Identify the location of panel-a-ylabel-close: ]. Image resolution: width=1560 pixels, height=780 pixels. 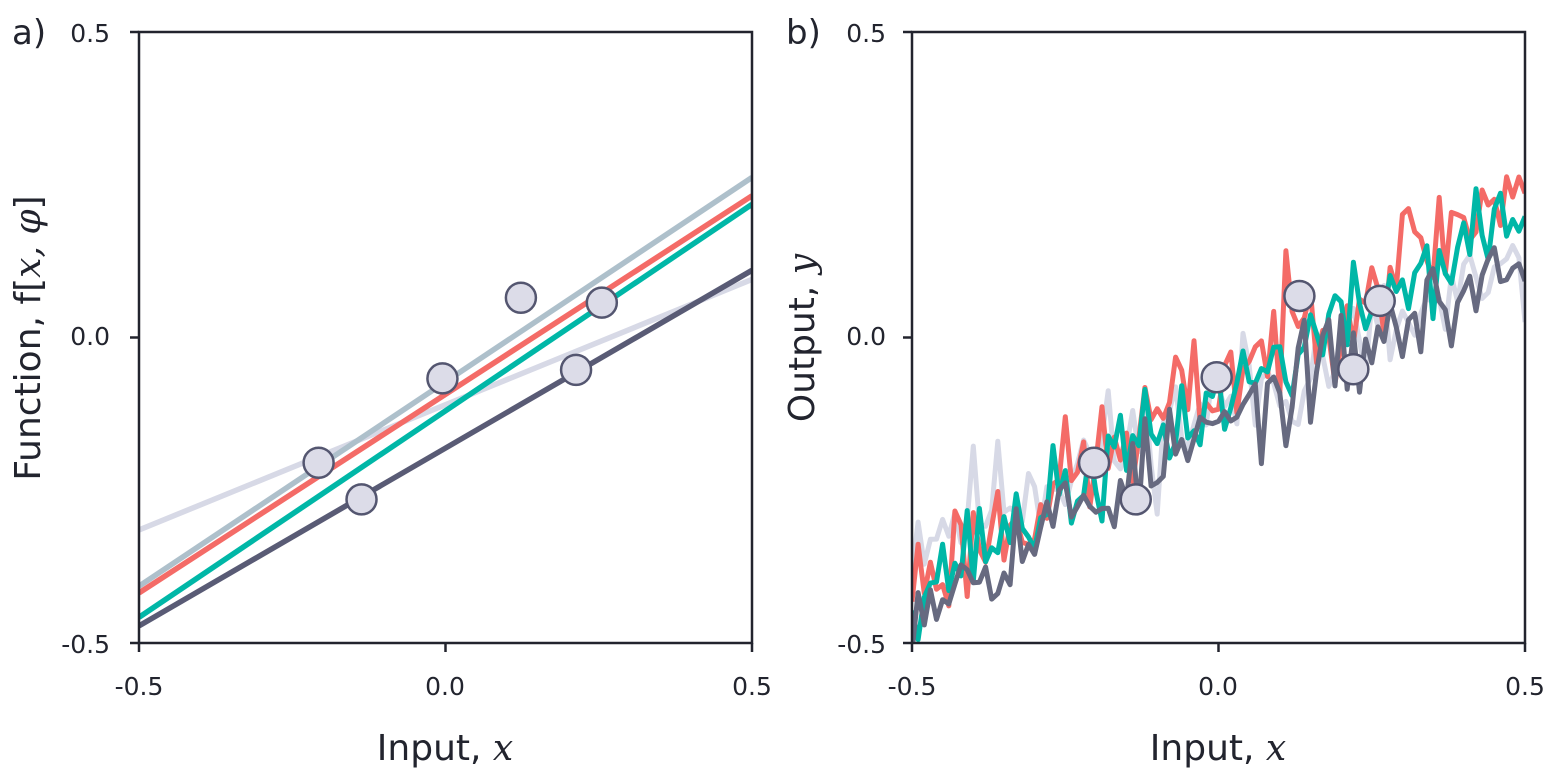
(28, 202).